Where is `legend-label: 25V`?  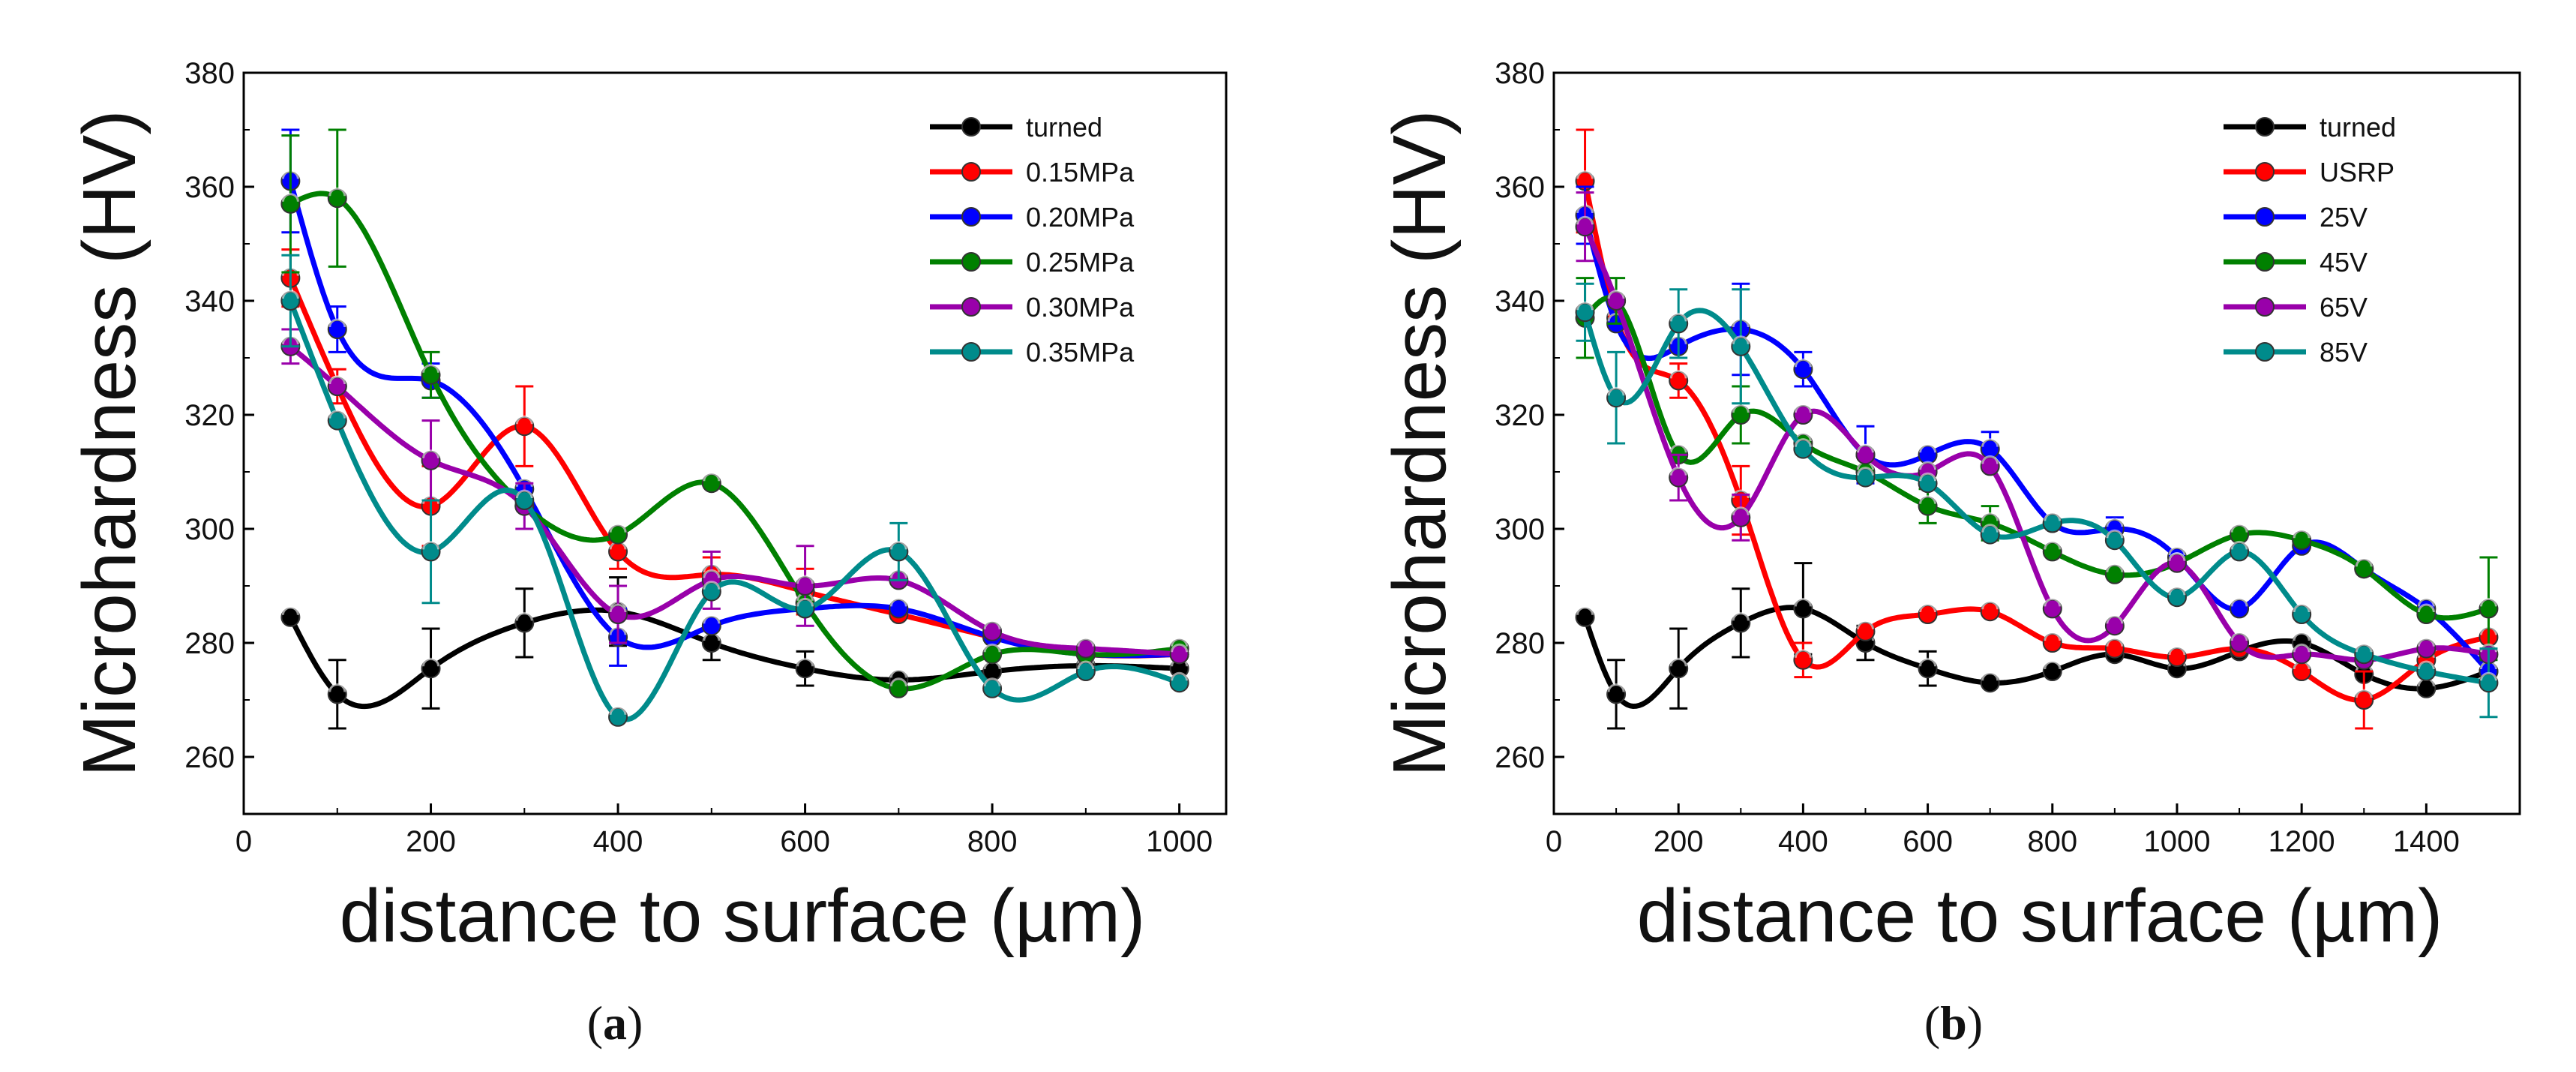 legend-label: 25V is located at coordinates (2344, 217).